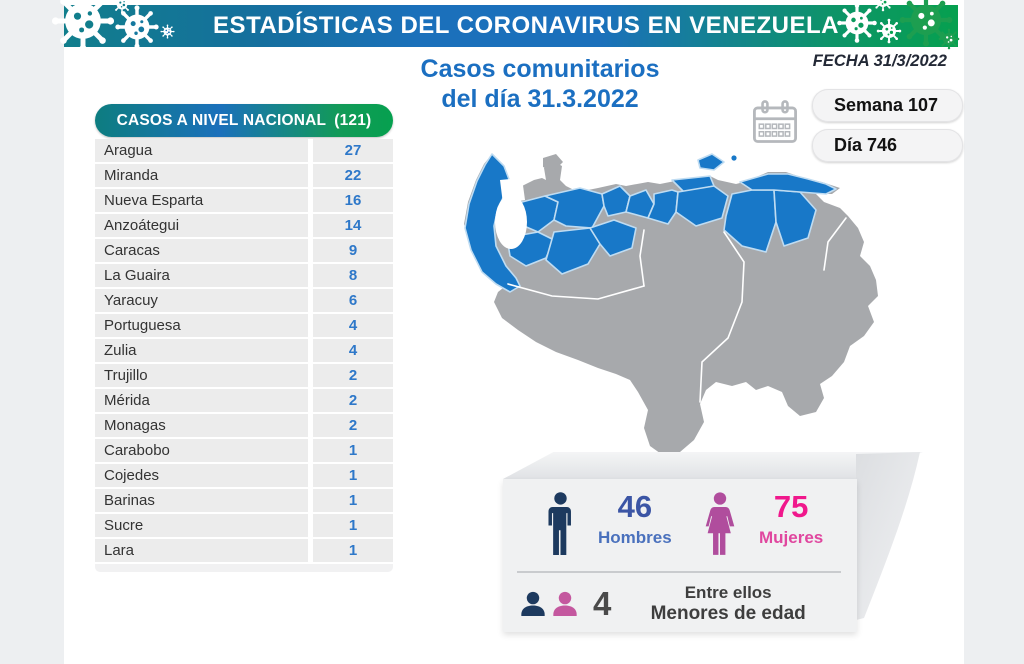 This screenshot has height=664, width=1024. Describe the element at coordinates (353, 200) in the screenshot. I see `state-cases: 16` at that location.